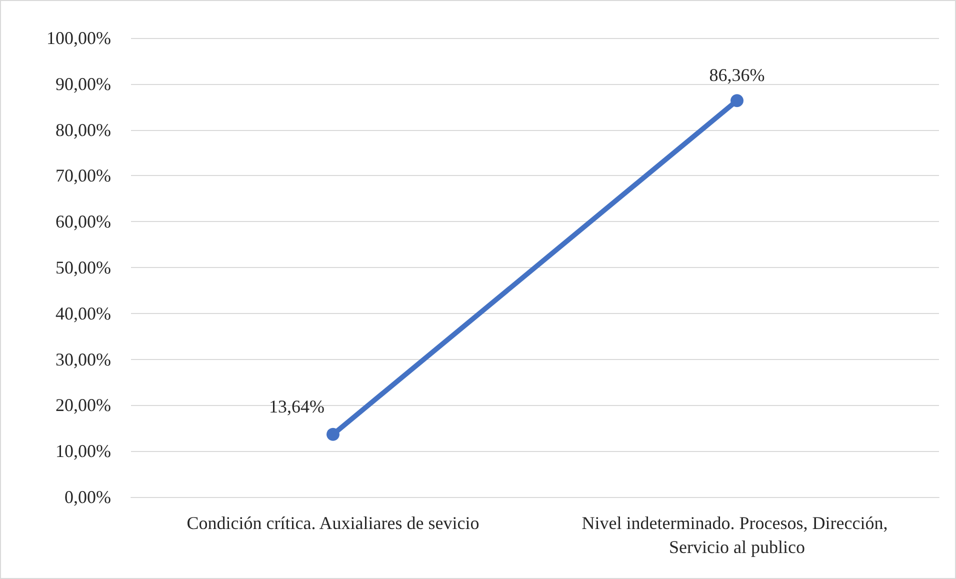 The height and width of the screenshot is (579, 956). What do you see at coordinates (737, 75) in the screenshot?
I see `data-label: 86,36%` at bounding box center [737, 75].